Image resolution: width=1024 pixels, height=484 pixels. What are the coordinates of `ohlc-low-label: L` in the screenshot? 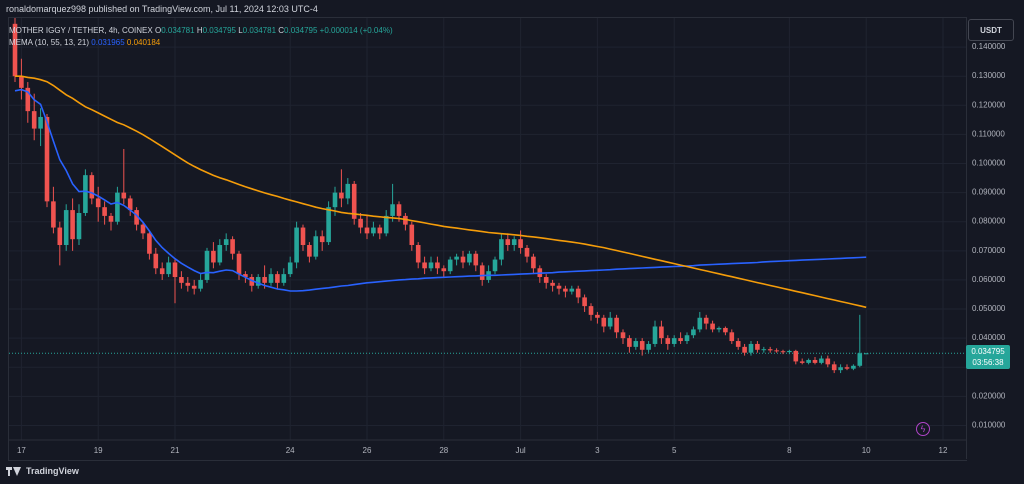 It's located at (240, 30).